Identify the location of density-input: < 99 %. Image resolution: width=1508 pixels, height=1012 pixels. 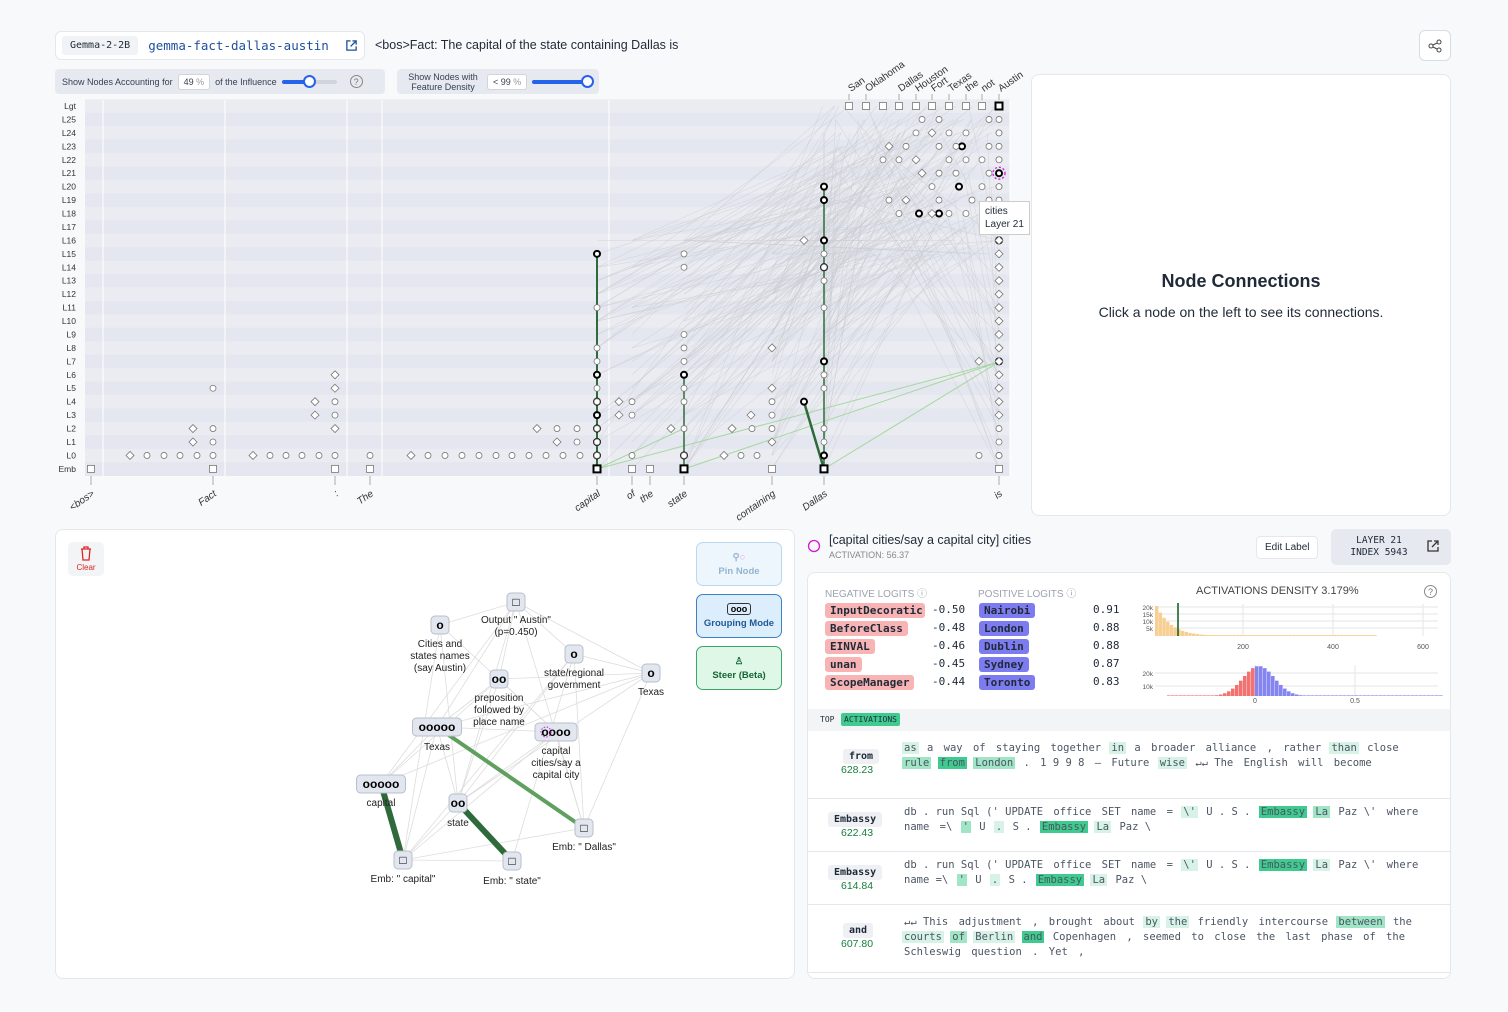
(507, 81).